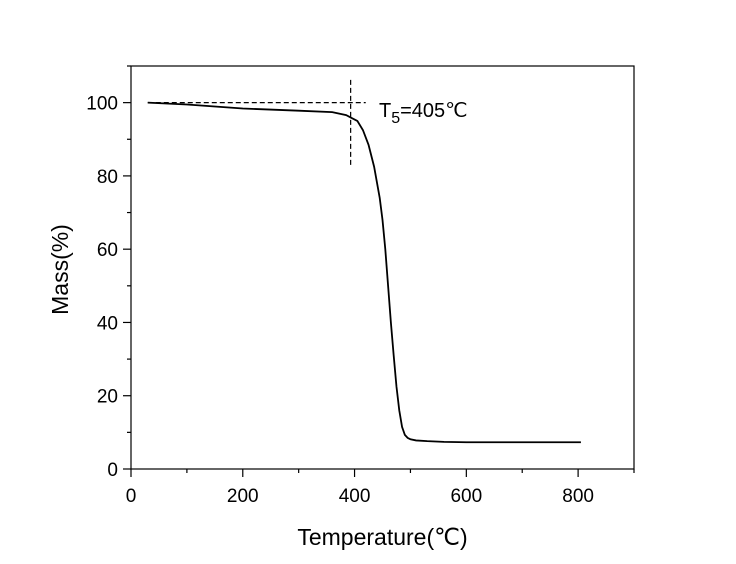  What do you see at coordinates (102, 104) in the screenshot?
I see `y-tick-label: 100` at bounding box center [102, 104].